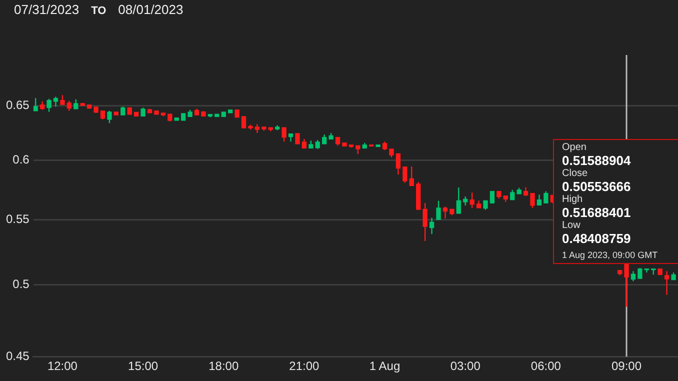  What do you see at coordinates (18, 105) in the screenshot?
I see `y-tick-label: 0.65` at bounding box center [18, 105].